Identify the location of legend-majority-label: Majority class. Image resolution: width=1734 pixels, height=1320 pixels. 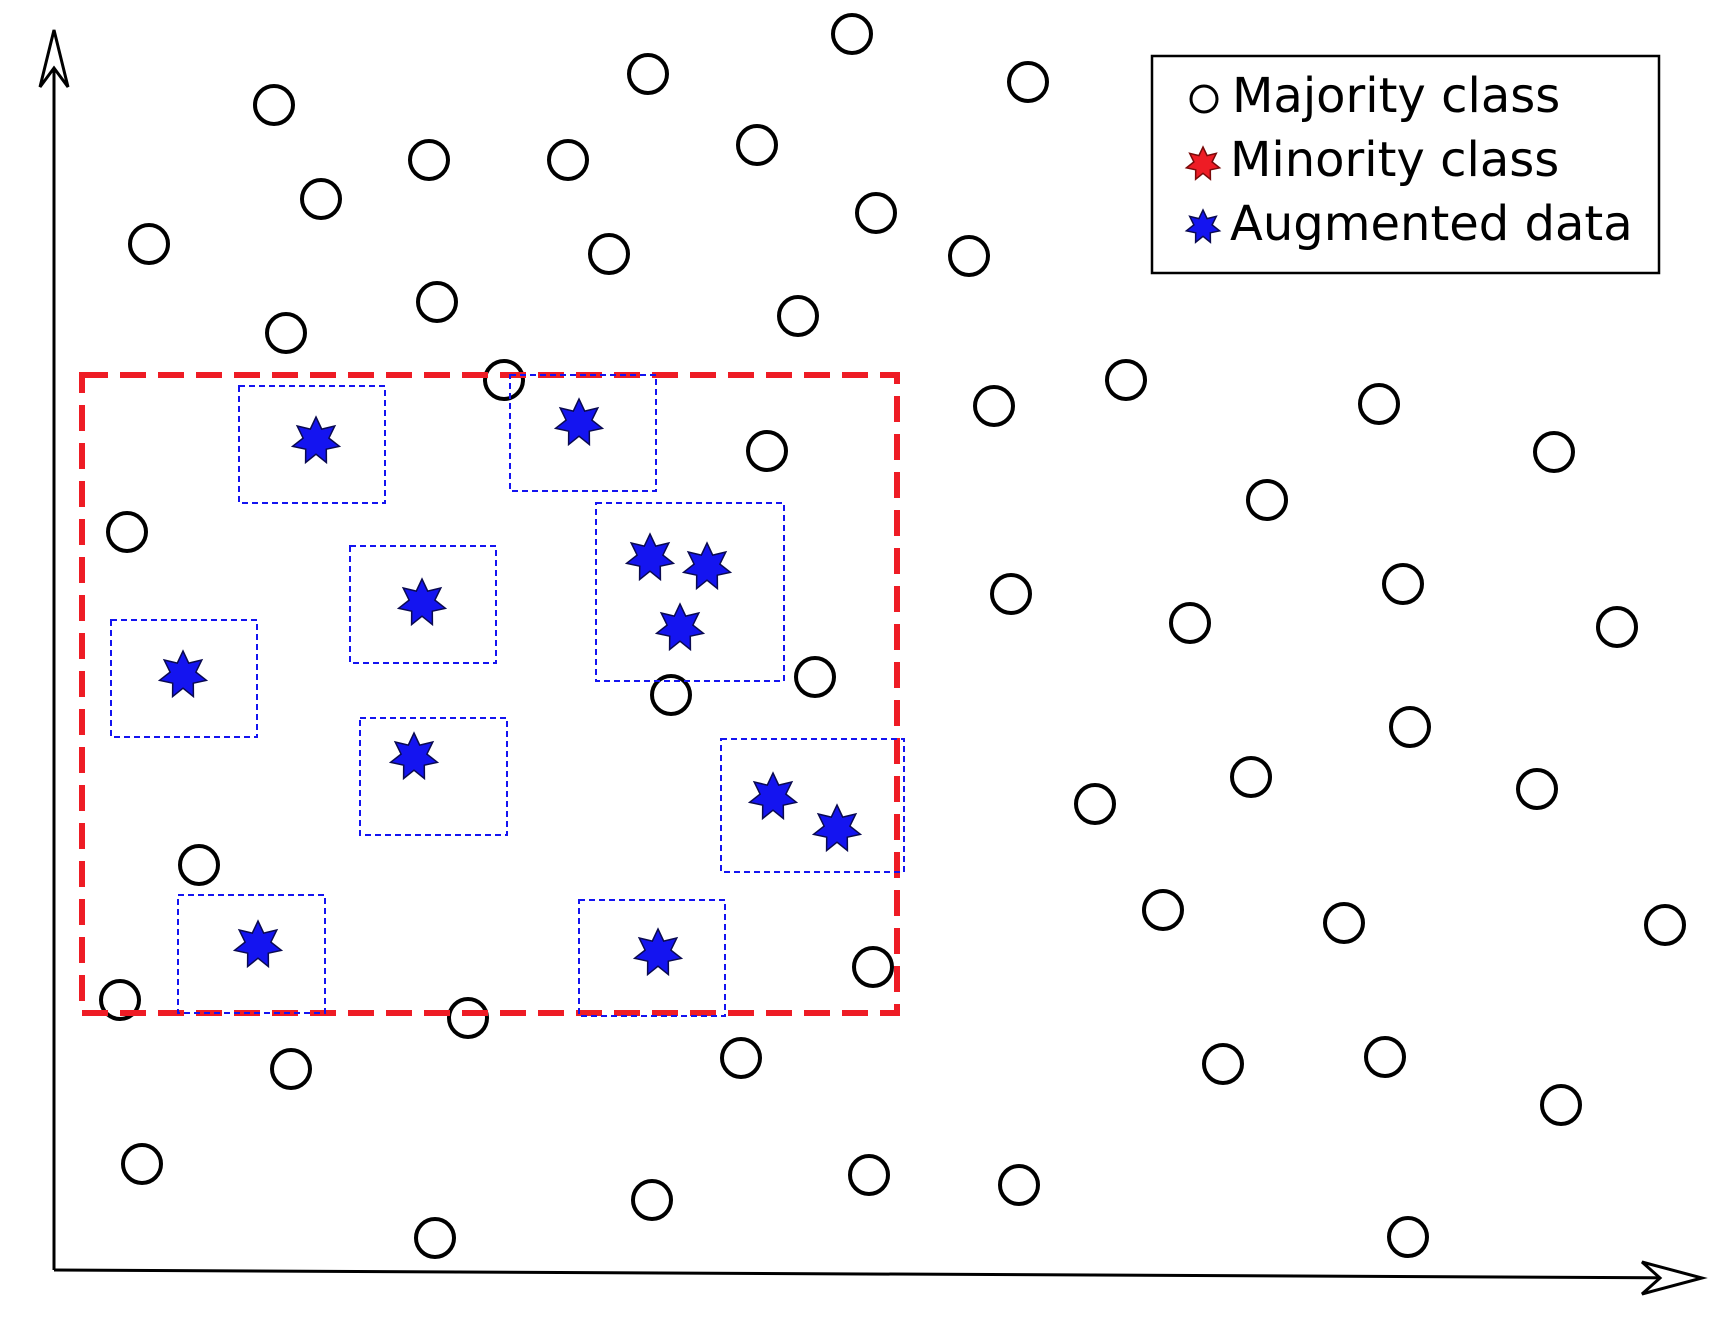
(1396, 96).